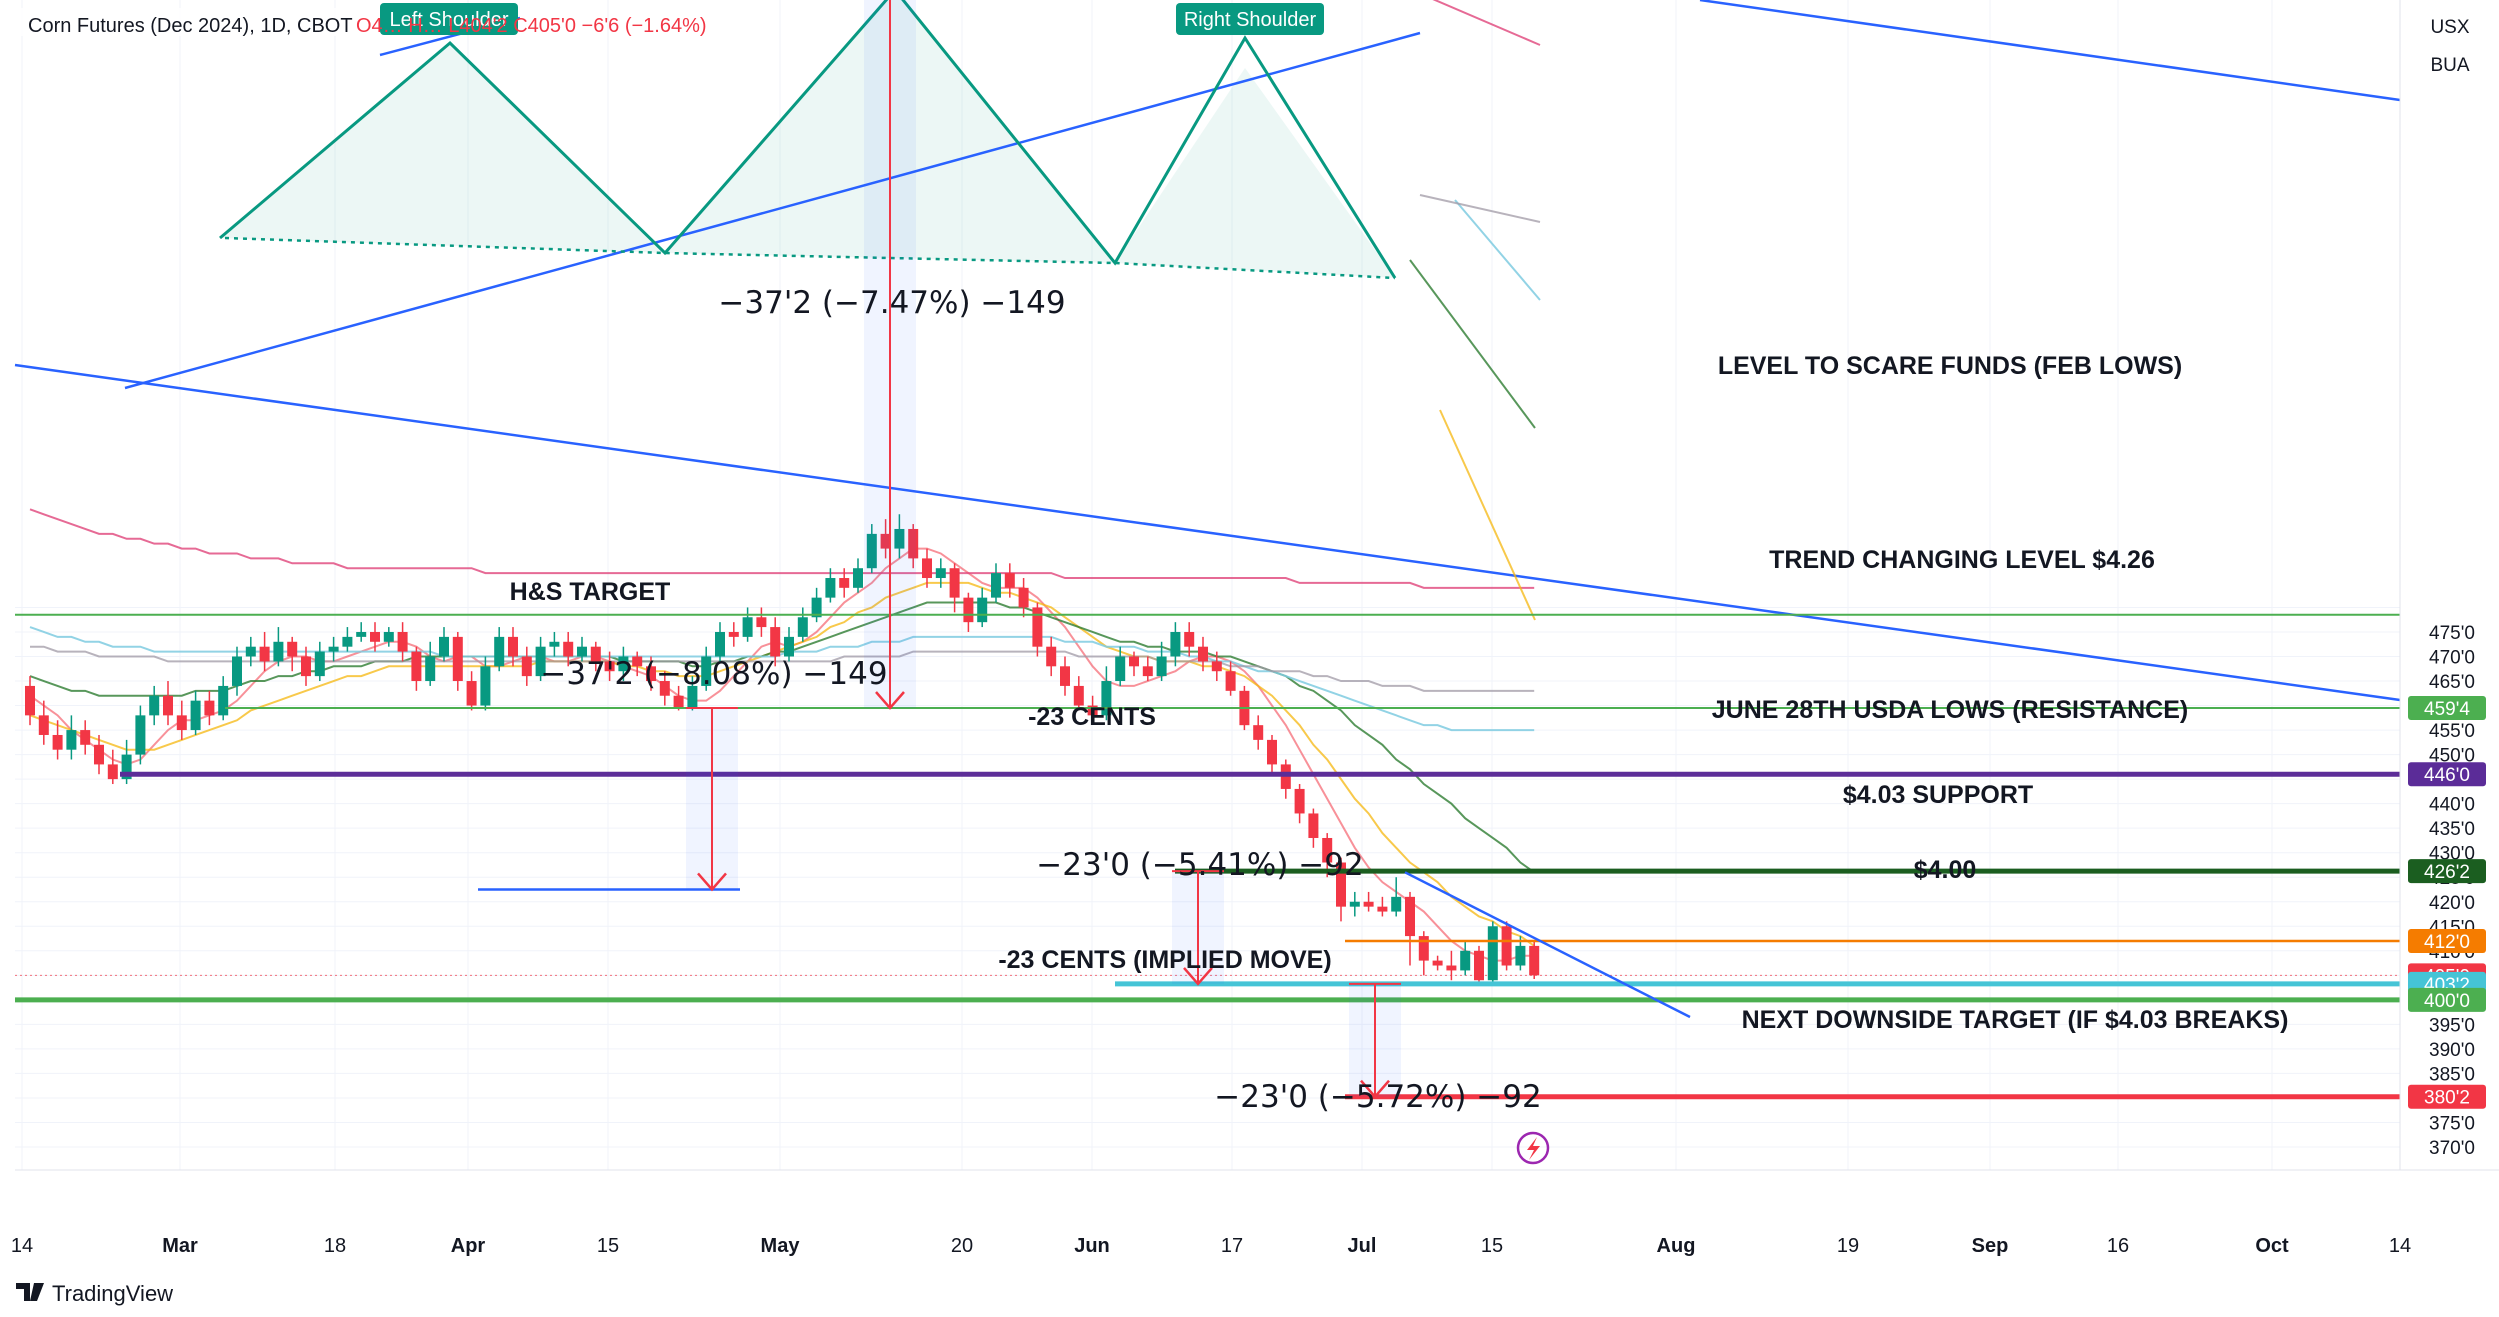 This screenshot has height=1317, width=2499. Describe the element at coordinates (1547, 945) in the screenshot. I see `short-term-trendline` at that location.